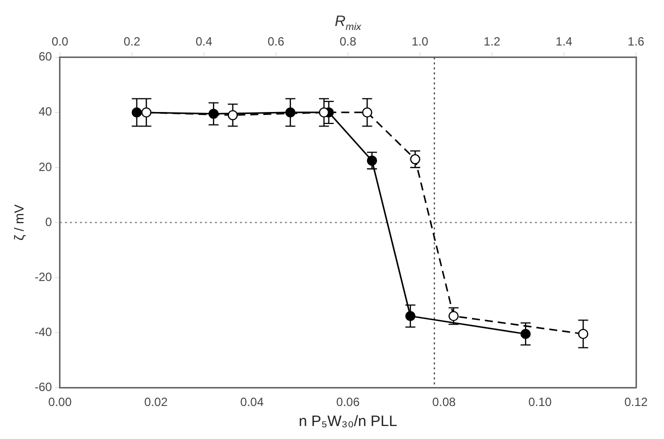 The image size is (664, 439). What do you see at coordinates (540, 402) in the screenshot?
I see `x-tick-label: 0.10` at bounding box center [540, 402].